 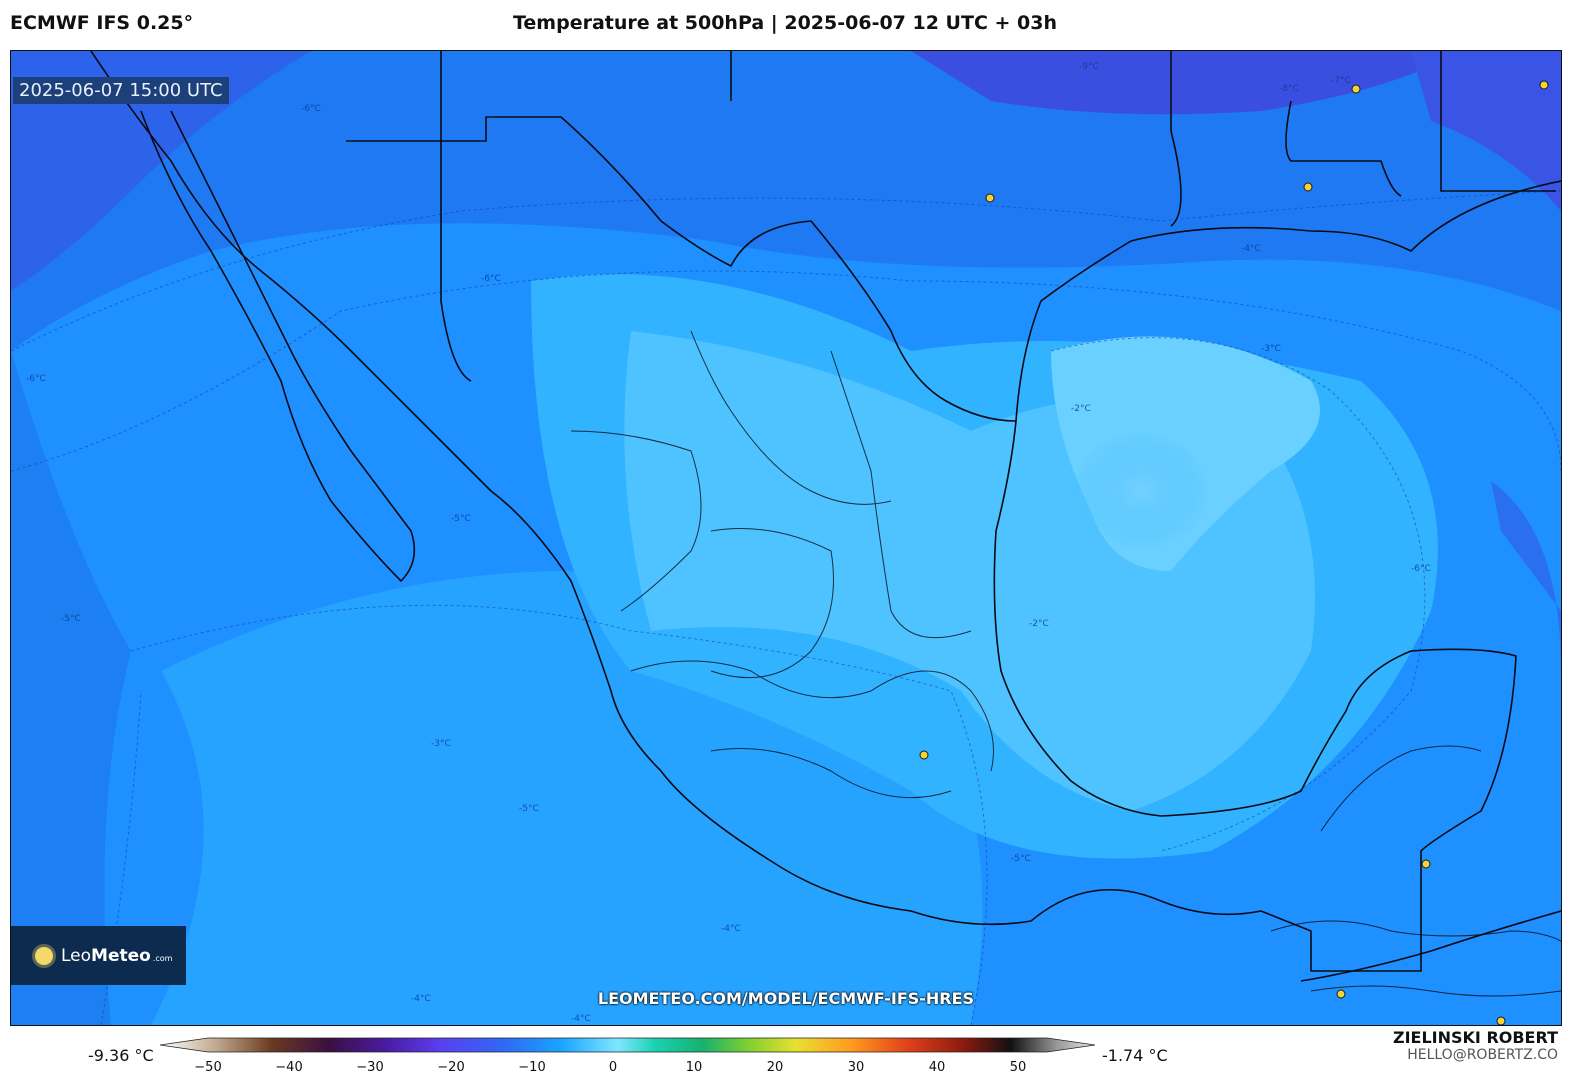 What do you see at coordinates (613, 1067) in the screenshot?
I see `colorbar-tick: 0` at bounding box center [613, 1067].